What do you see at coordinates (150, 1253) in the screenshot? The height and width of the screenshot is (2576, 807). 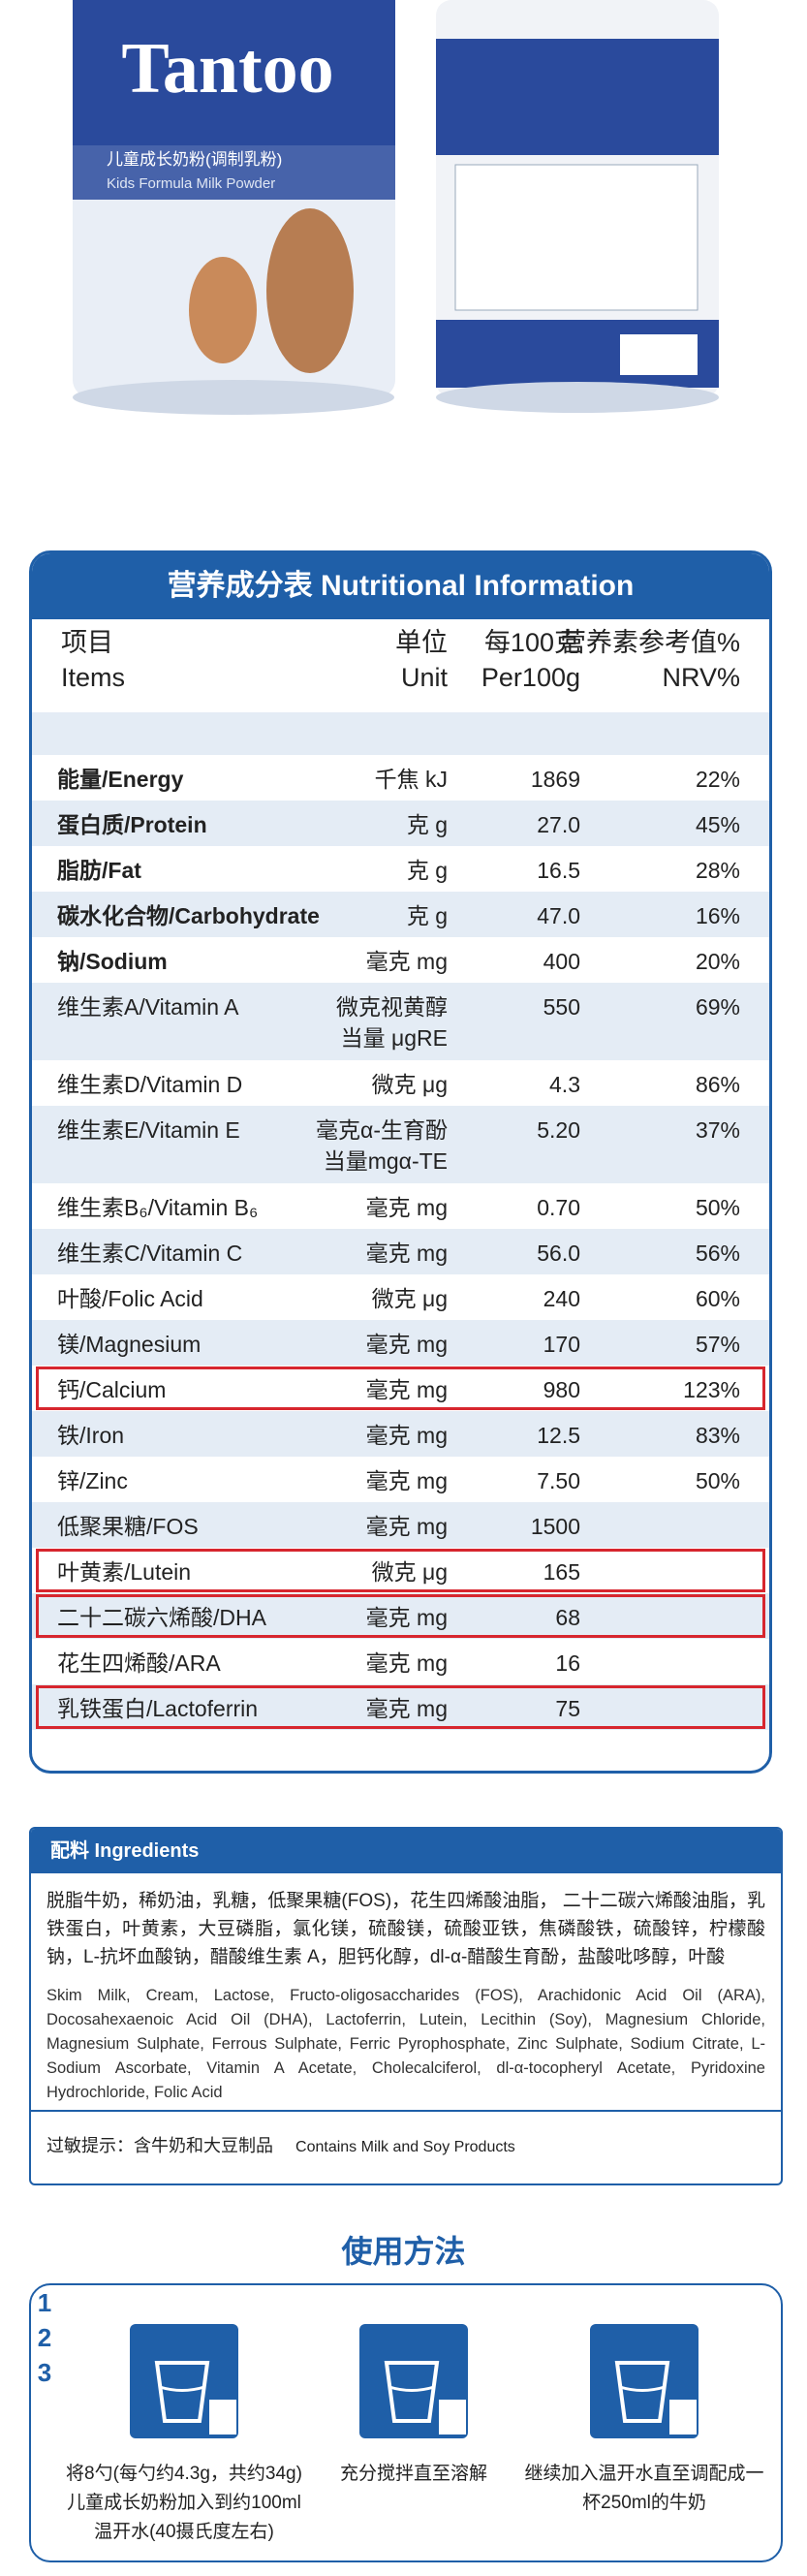 I see `item-cell: 维生素C/Vitamin C` at bounding box center [150, 1253].